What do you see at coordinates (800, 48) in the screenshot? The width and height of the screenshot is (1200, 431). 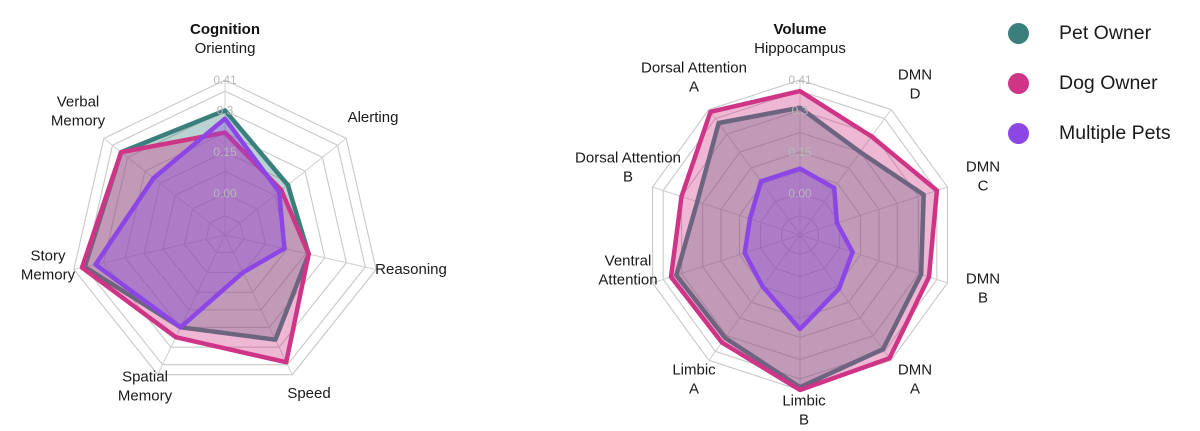 I see `axis-label-hippocampus: Hippocampus` at bounding box center [800, 48].